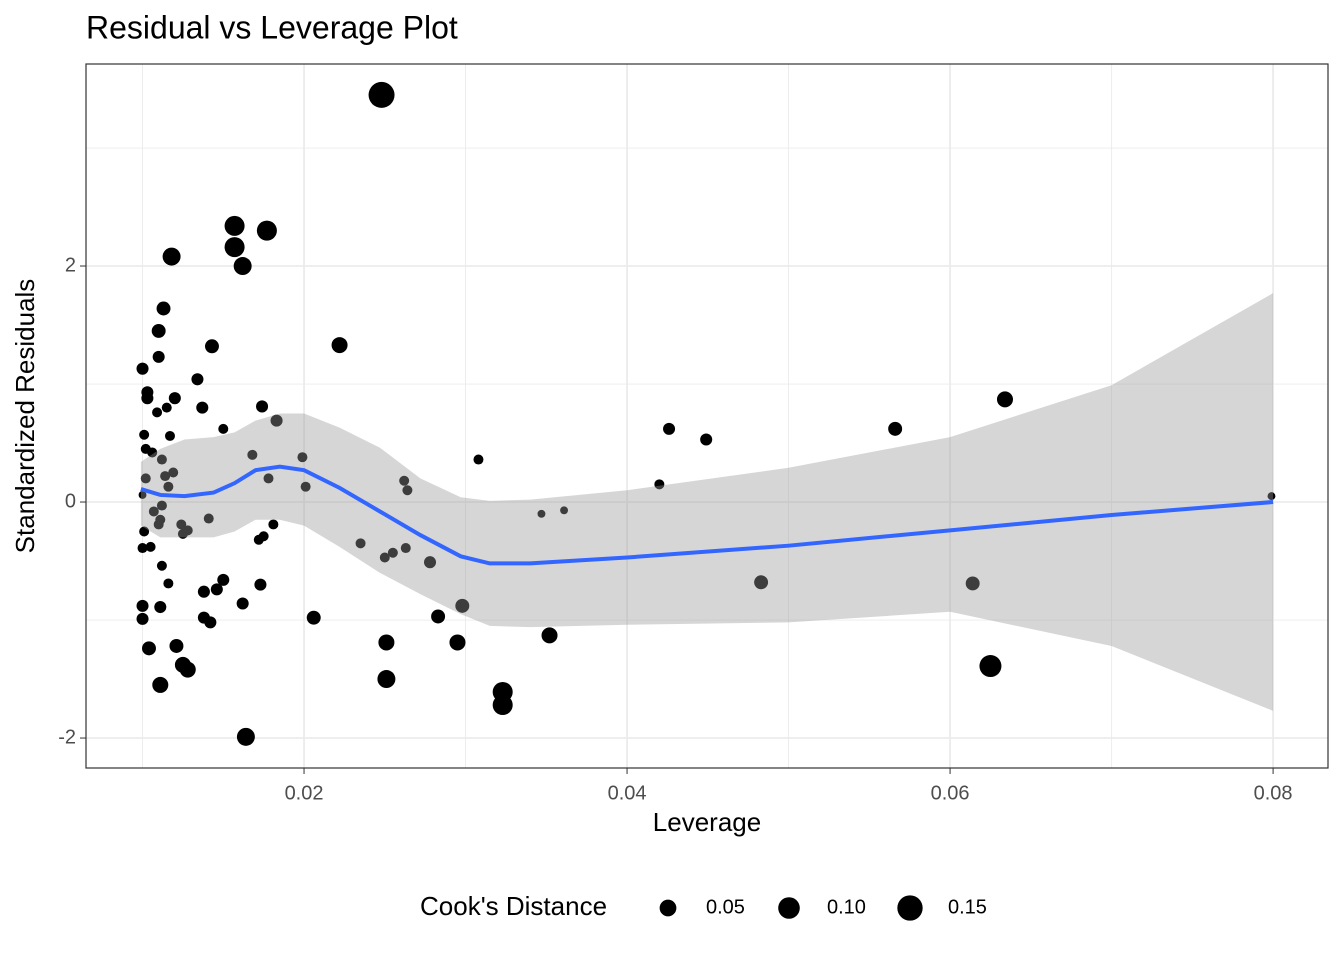 The image size is (1344, 960). I want to click on x-tick-label: 0.06, so click(950, 793).